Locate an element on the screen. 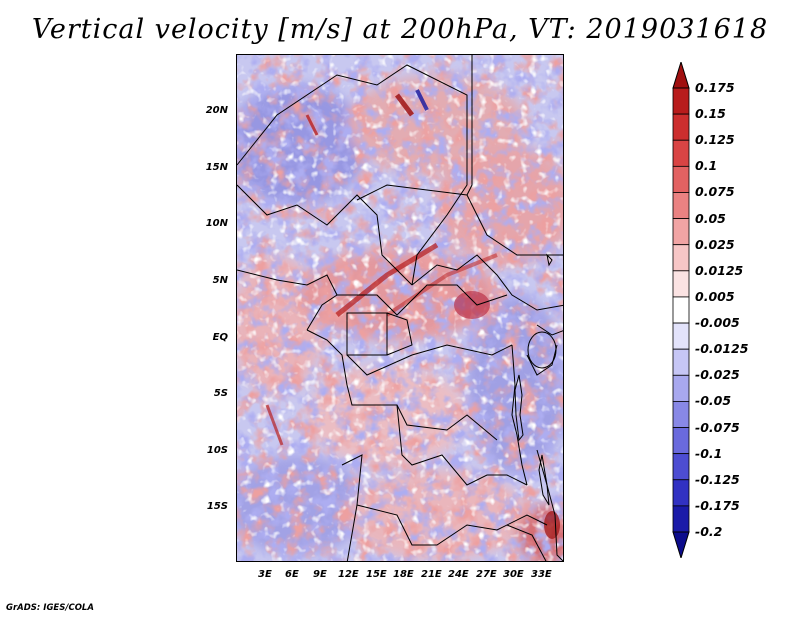 This screenshot has width=800, height=618. lon-label: 15E is located at coordinates (376, 574).